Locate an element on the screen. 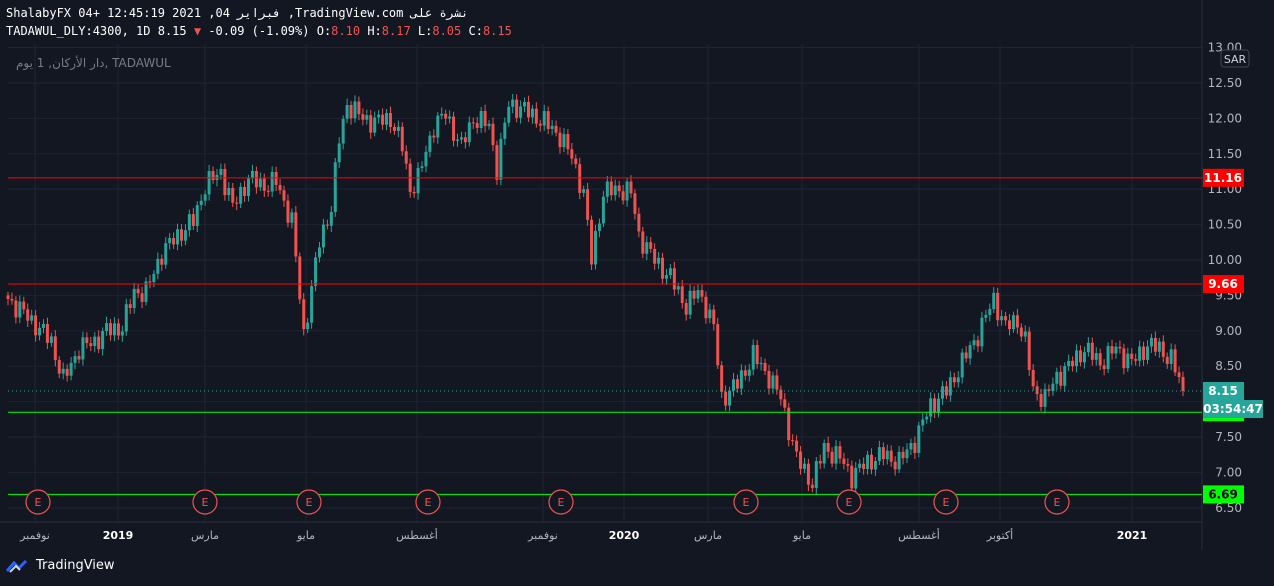 This screenshot has width=1274, height=586. currency-button is located at coordinates (1235, 58).